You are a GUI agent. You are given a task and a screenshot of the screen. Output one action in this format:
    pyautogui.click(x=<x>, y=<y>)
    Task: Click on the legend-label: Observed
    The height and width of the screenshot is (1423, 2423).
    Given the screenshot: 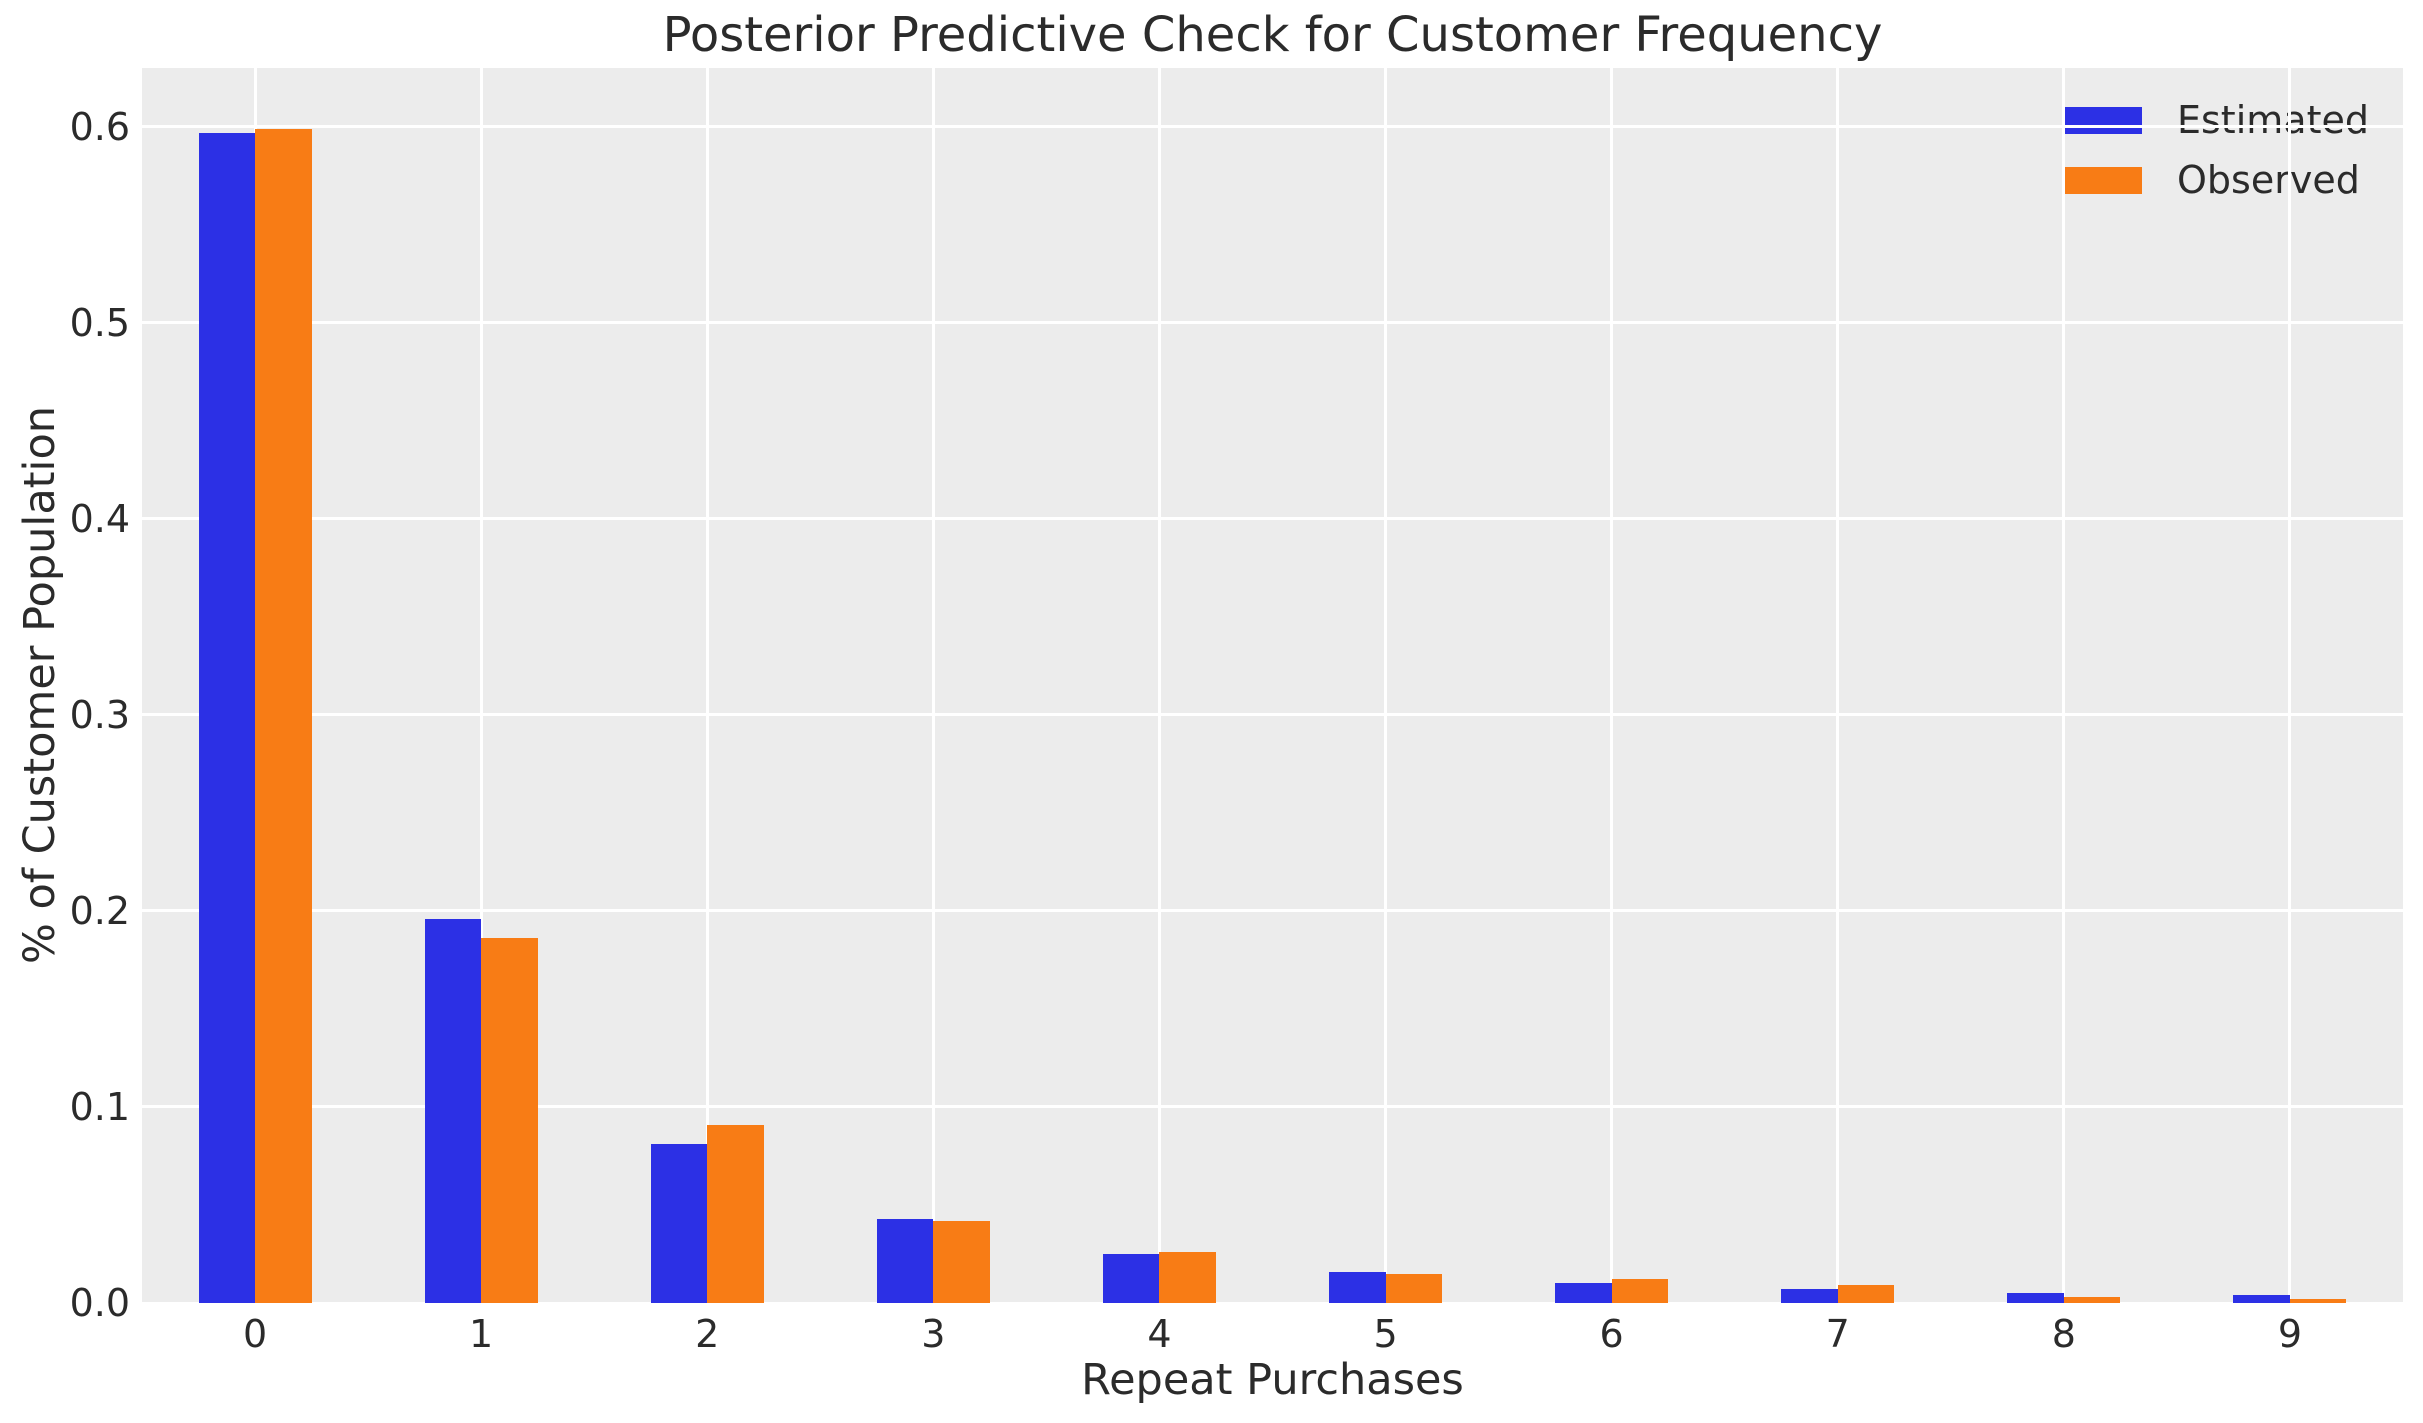 What is the action you would take?
    pyautogui.click(x=2268, y=180)
    